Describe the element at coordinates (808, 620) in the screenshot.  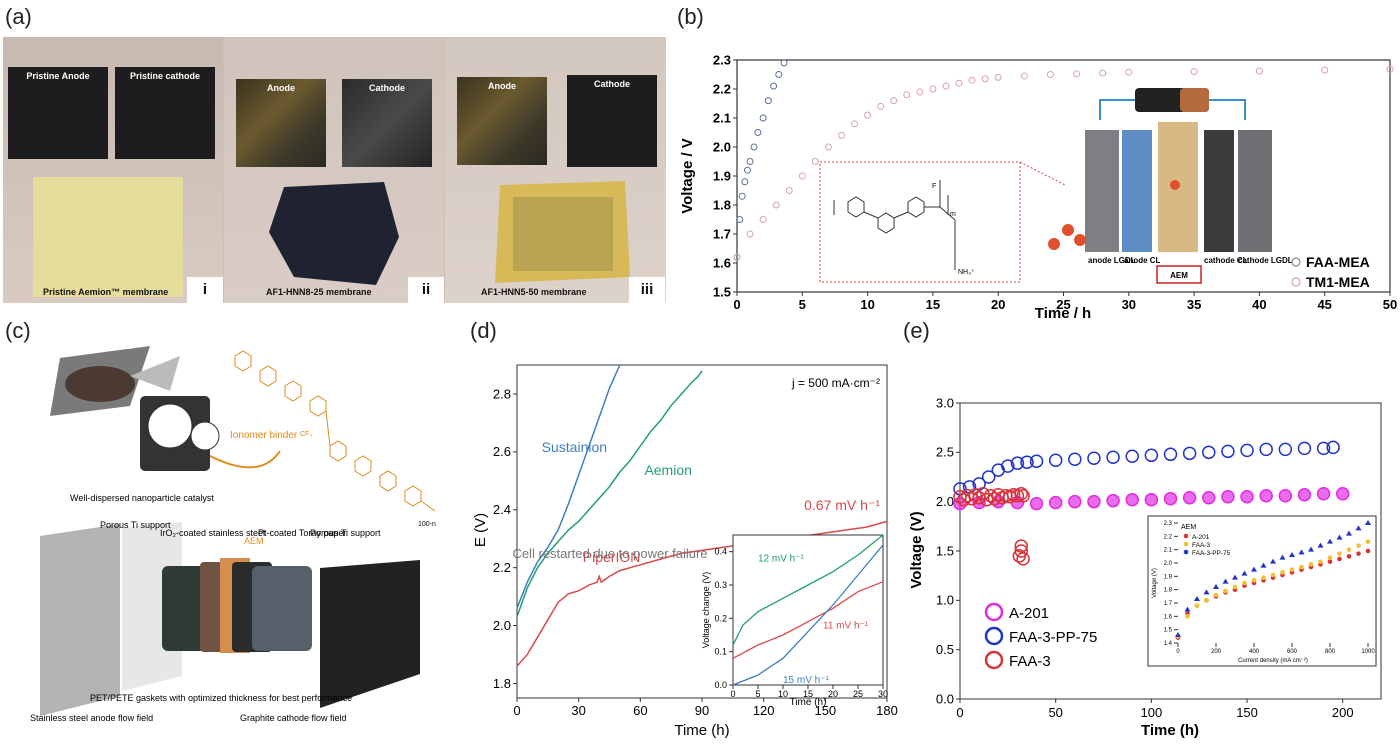
I see `inset-piperion-line` at that location.